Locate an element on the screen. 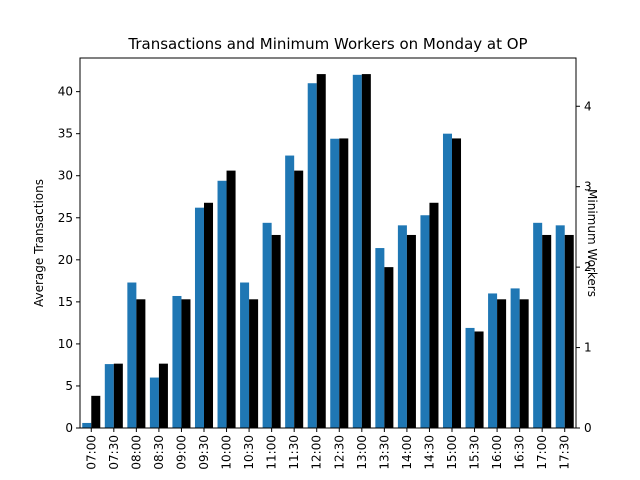 The height and width of the screenshot is (480, 640). x-tick-label: 16:00 is located at coordinates (497, 452).